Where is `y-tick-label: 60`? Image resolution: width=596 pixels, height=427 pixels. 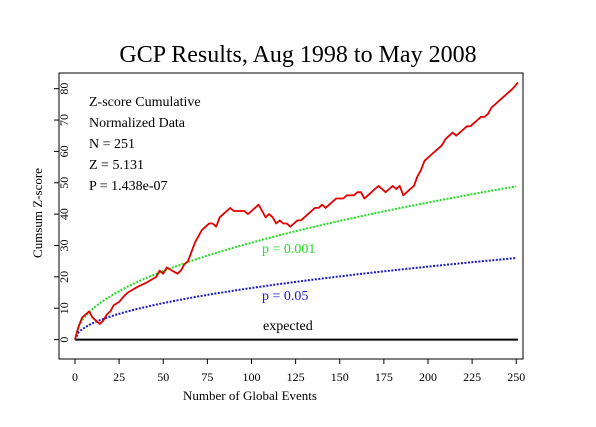
y-tick-label: 60 is located at coordinates (64, 151).